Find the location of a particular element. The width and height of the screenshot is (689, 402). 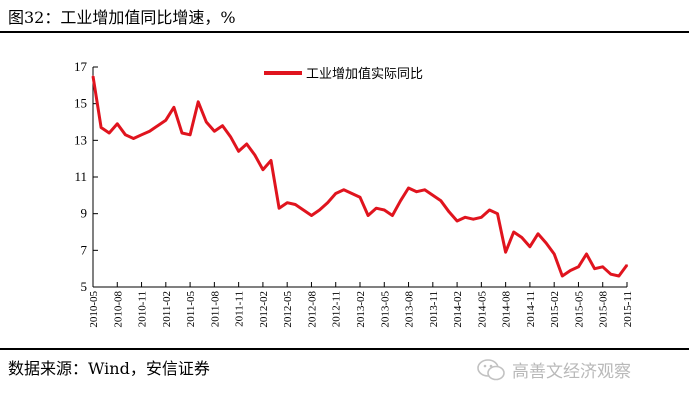

x-tick-label: 2013-11 is located at coordinates (434, 309).